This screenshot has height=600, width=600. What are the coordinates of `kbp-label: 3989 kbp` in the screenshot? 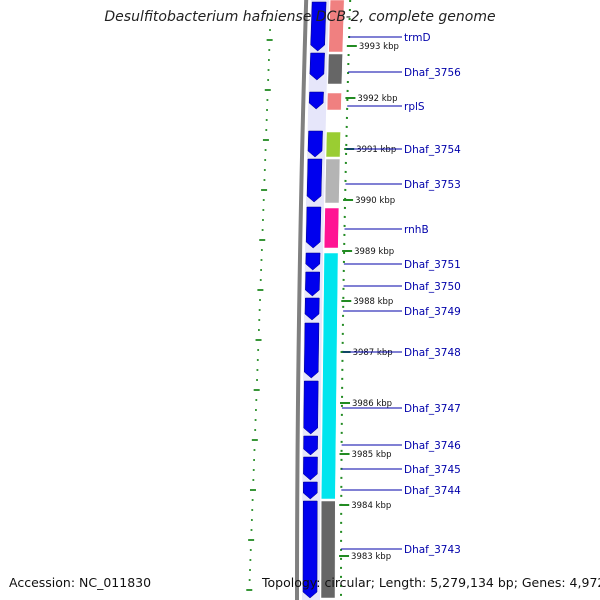 It's located at (374, 252).